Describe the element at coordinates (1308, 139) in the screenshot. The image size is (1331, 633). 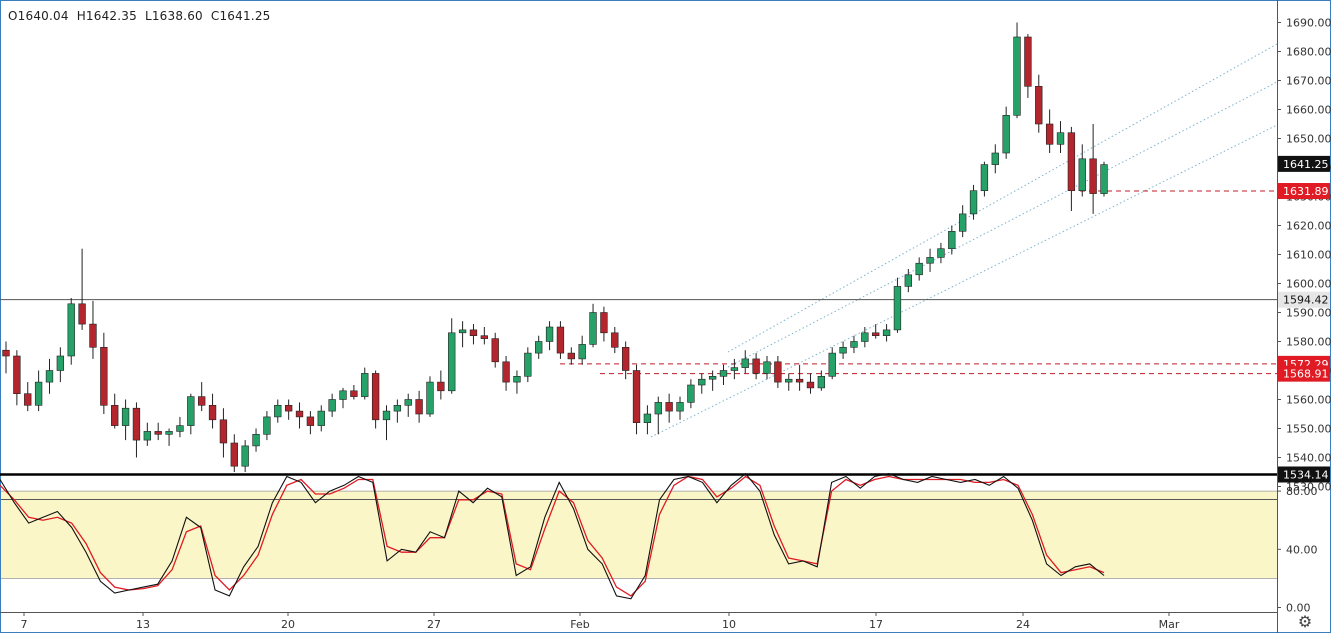
I see `price-tick-label: 1650.00` at that location.